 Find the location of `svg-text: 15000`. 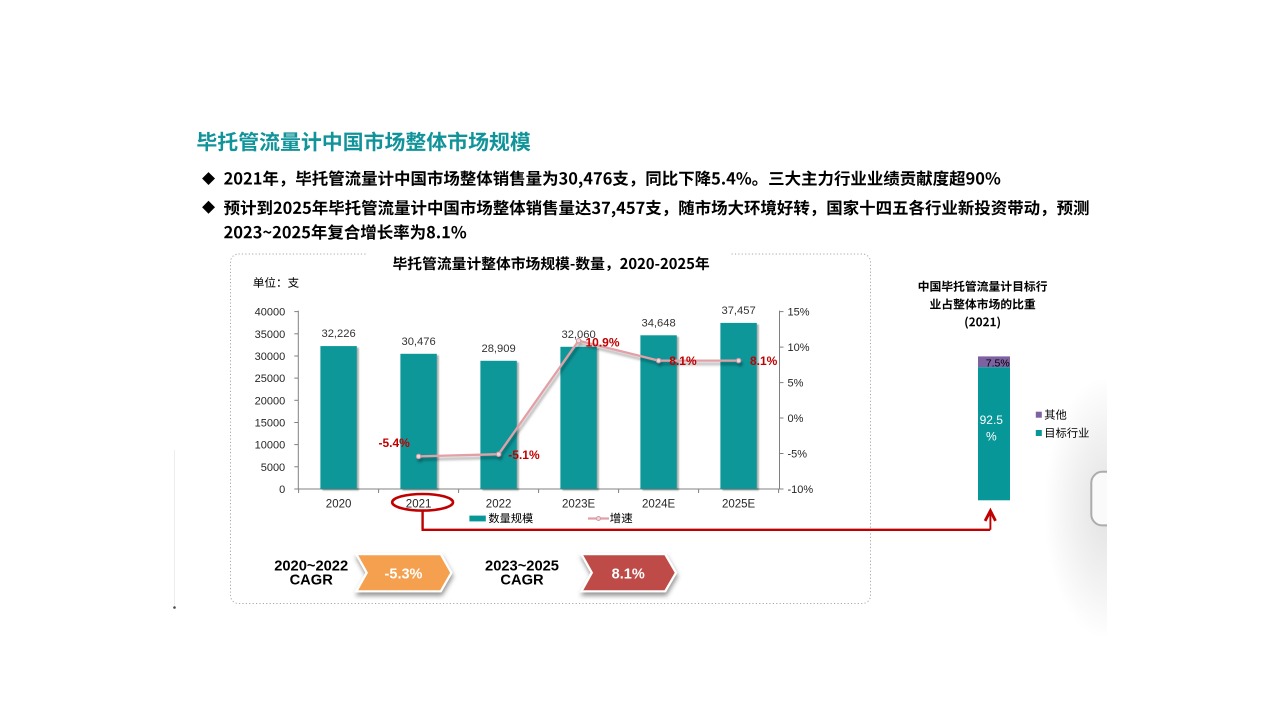

svg-text: 15000 is located at coordinates (270, 423).